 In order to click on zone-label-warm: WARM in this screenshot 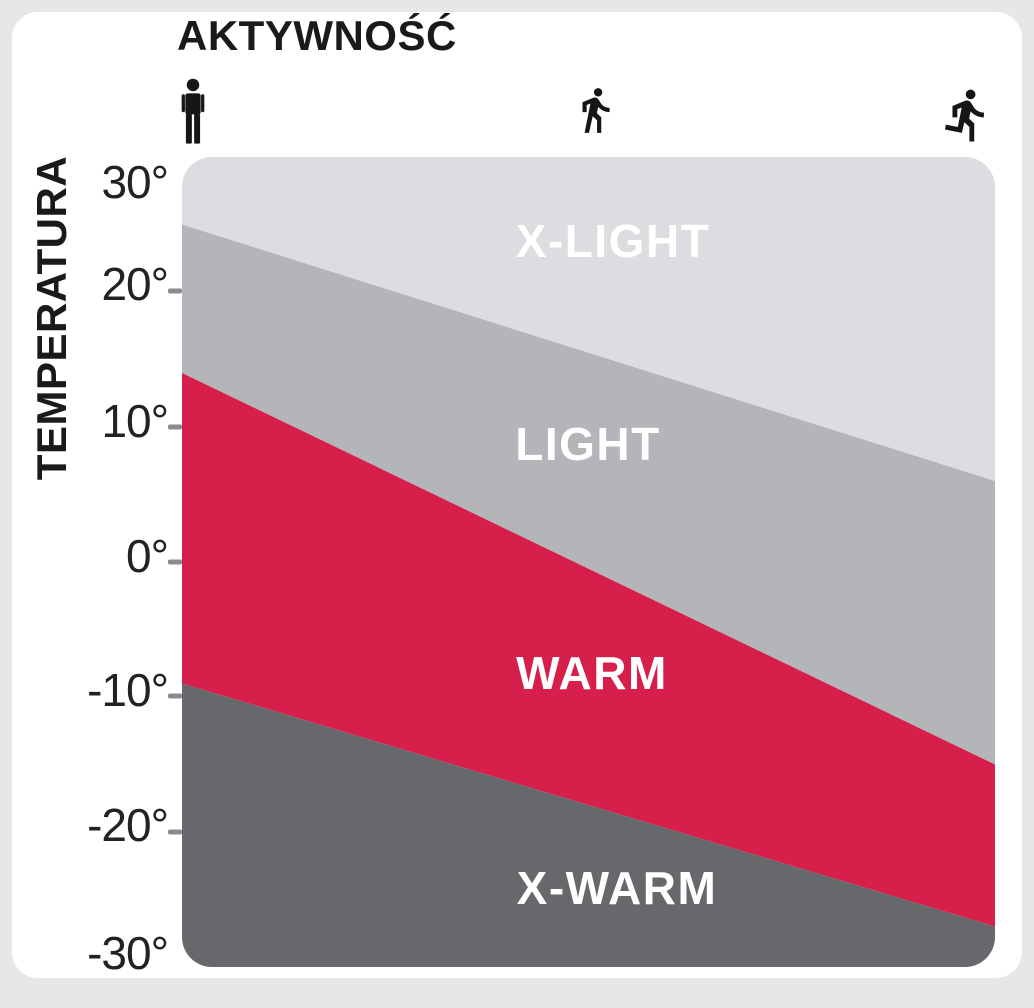, I will do `click(592, 673)`.